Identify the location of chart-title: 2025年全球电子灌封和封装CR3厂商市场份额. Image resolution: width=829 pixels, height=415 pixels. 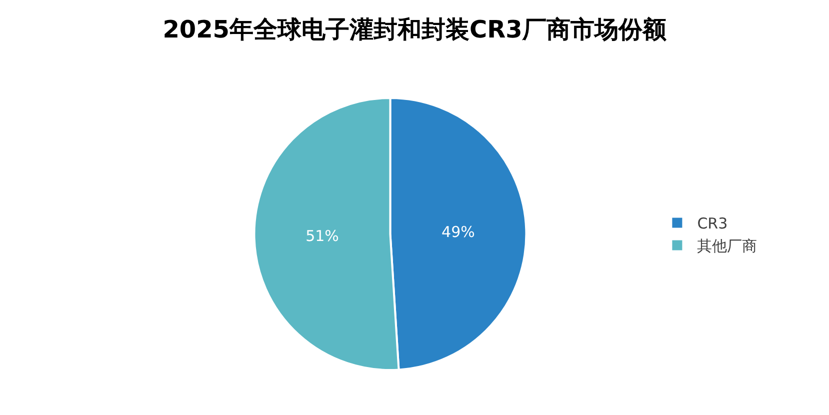
(415, 29).